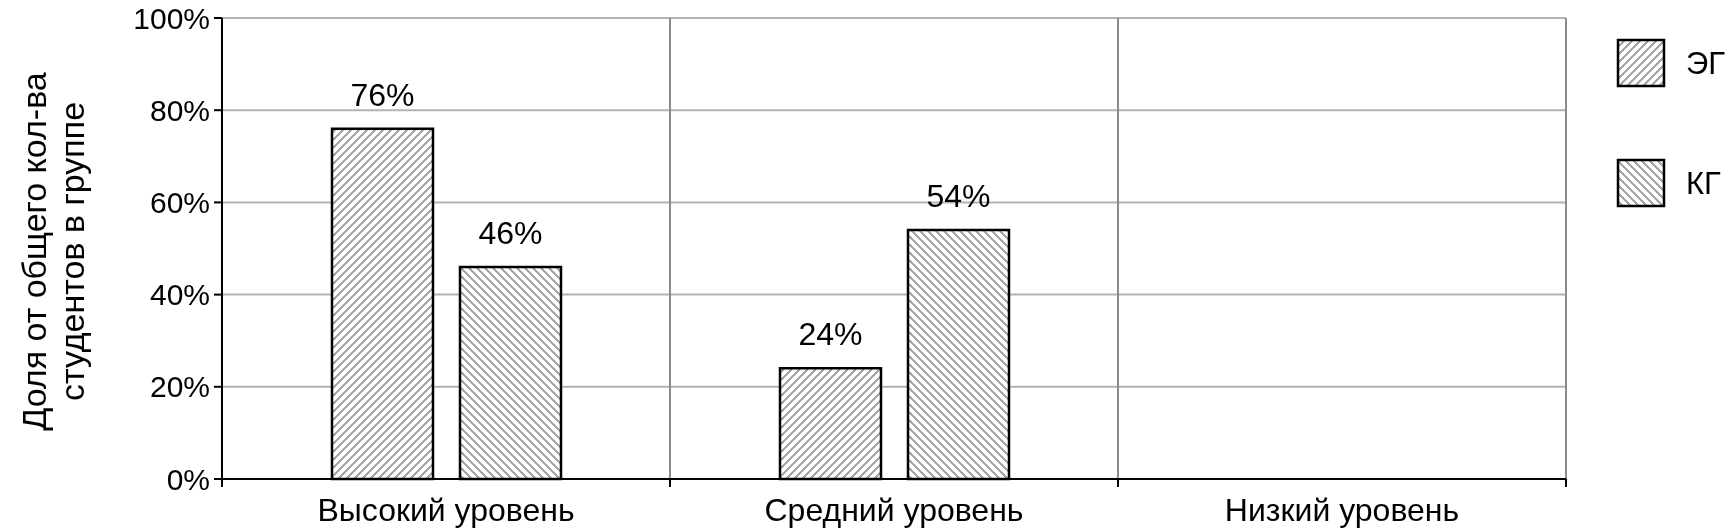 The height and width of the screenshot is (531, 1732). What do you see at coordinates (1706, 63) in the screenshot?
I see `legend-label: ЭГ` at bounding box center [1706, 63].